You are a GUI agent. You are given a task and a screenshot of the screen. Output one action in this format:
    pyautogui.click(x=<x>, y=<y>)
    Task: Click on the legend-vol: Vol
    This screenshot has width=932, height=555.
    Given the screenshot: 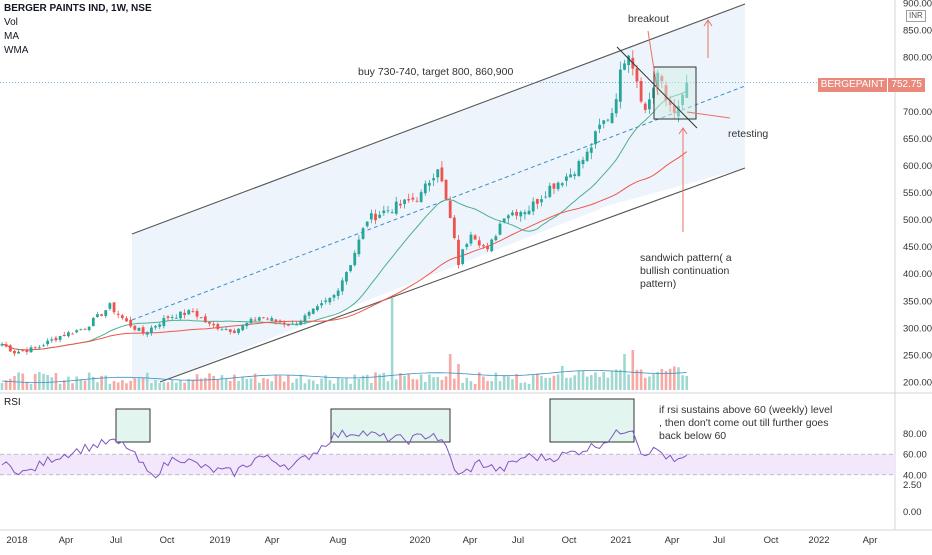 What is the action you would take?
    pyautogui.click(x=11, y=22)
    